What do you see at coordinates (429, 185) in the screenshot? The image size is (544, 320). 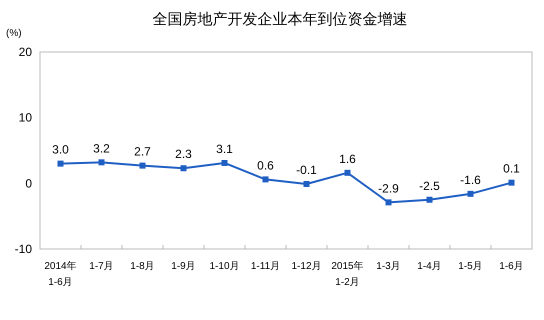 I see `data-label: -2.5` at bounding box center [429, 185].